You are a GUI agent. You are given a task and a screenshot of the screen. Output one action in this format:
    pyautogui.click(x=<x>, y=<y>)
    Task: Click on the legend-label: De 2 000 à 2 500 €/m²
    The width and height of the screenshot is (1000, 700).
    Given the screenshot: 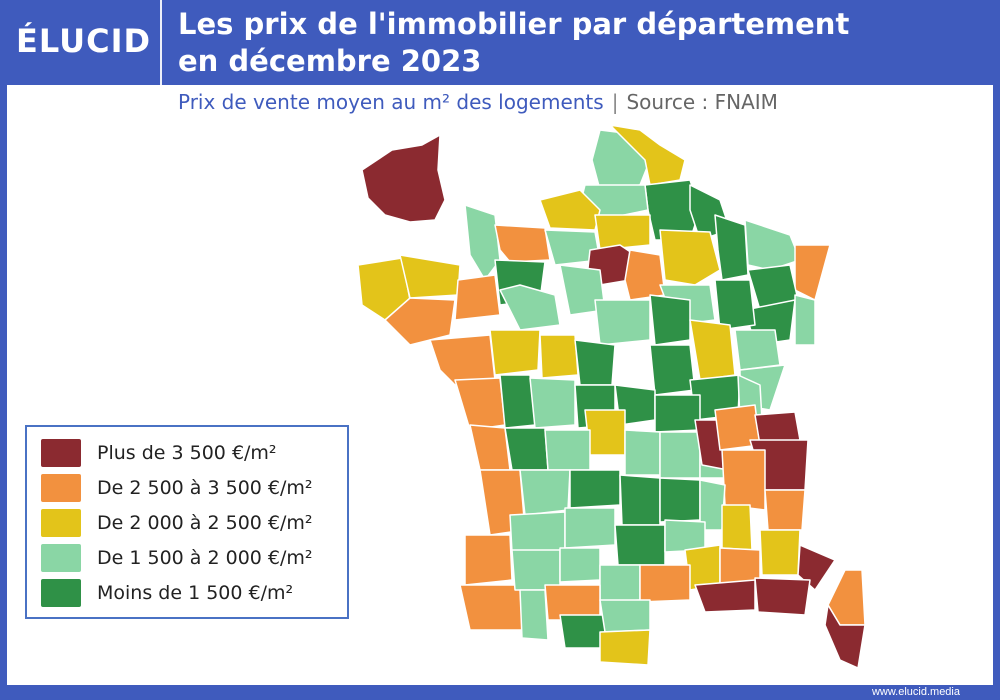 What is the action you would take?
    pyautogui.click(x=205, y=523)
    